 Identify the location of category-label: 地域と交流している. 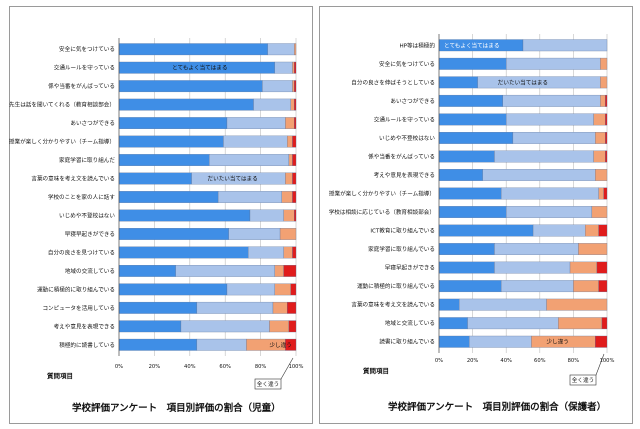
(410, 323).